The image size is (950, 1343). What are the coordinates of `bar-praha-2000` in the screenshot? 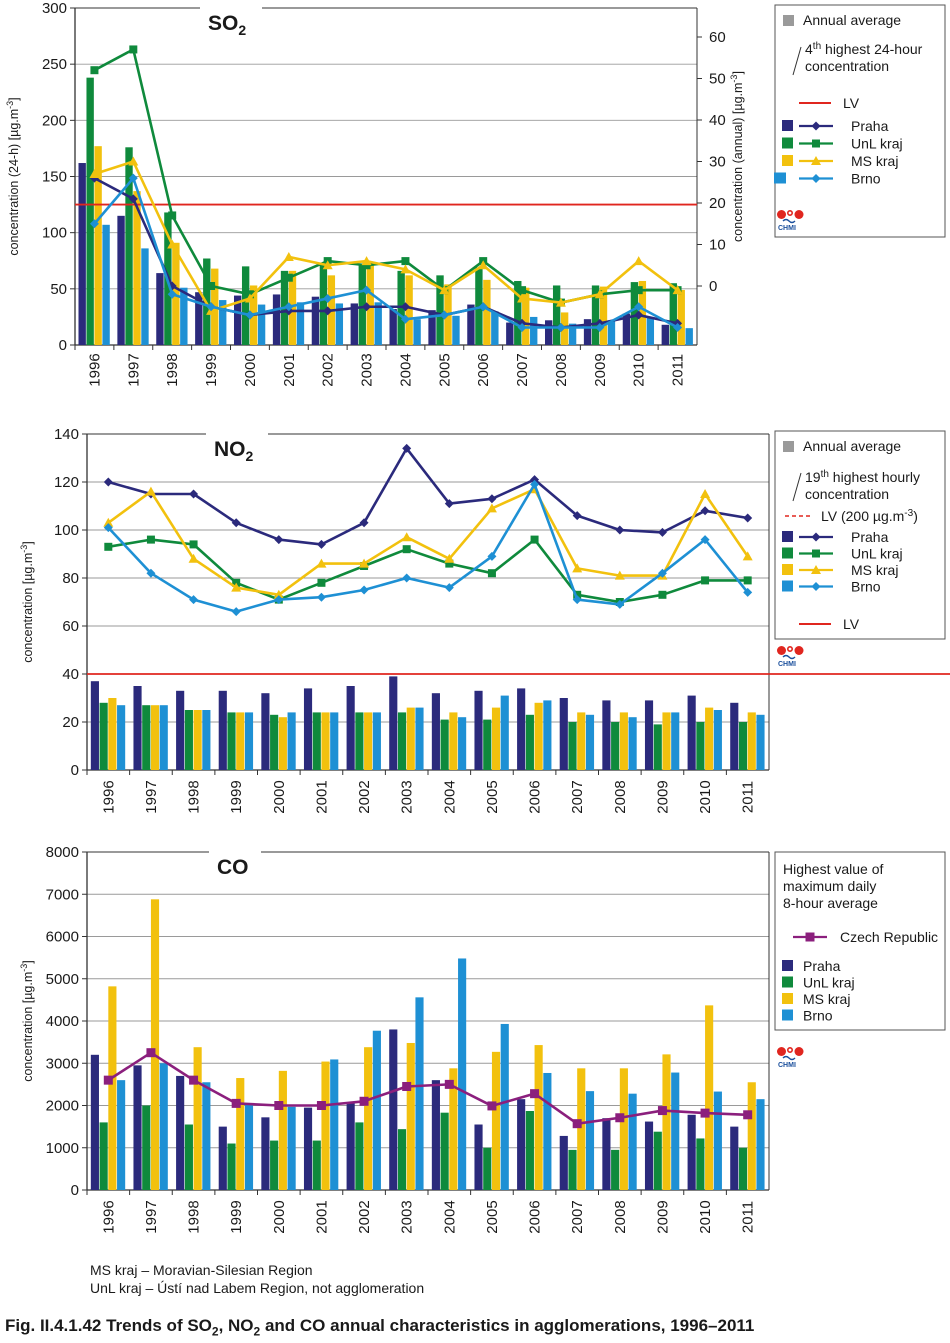 It's located at (237, 320).